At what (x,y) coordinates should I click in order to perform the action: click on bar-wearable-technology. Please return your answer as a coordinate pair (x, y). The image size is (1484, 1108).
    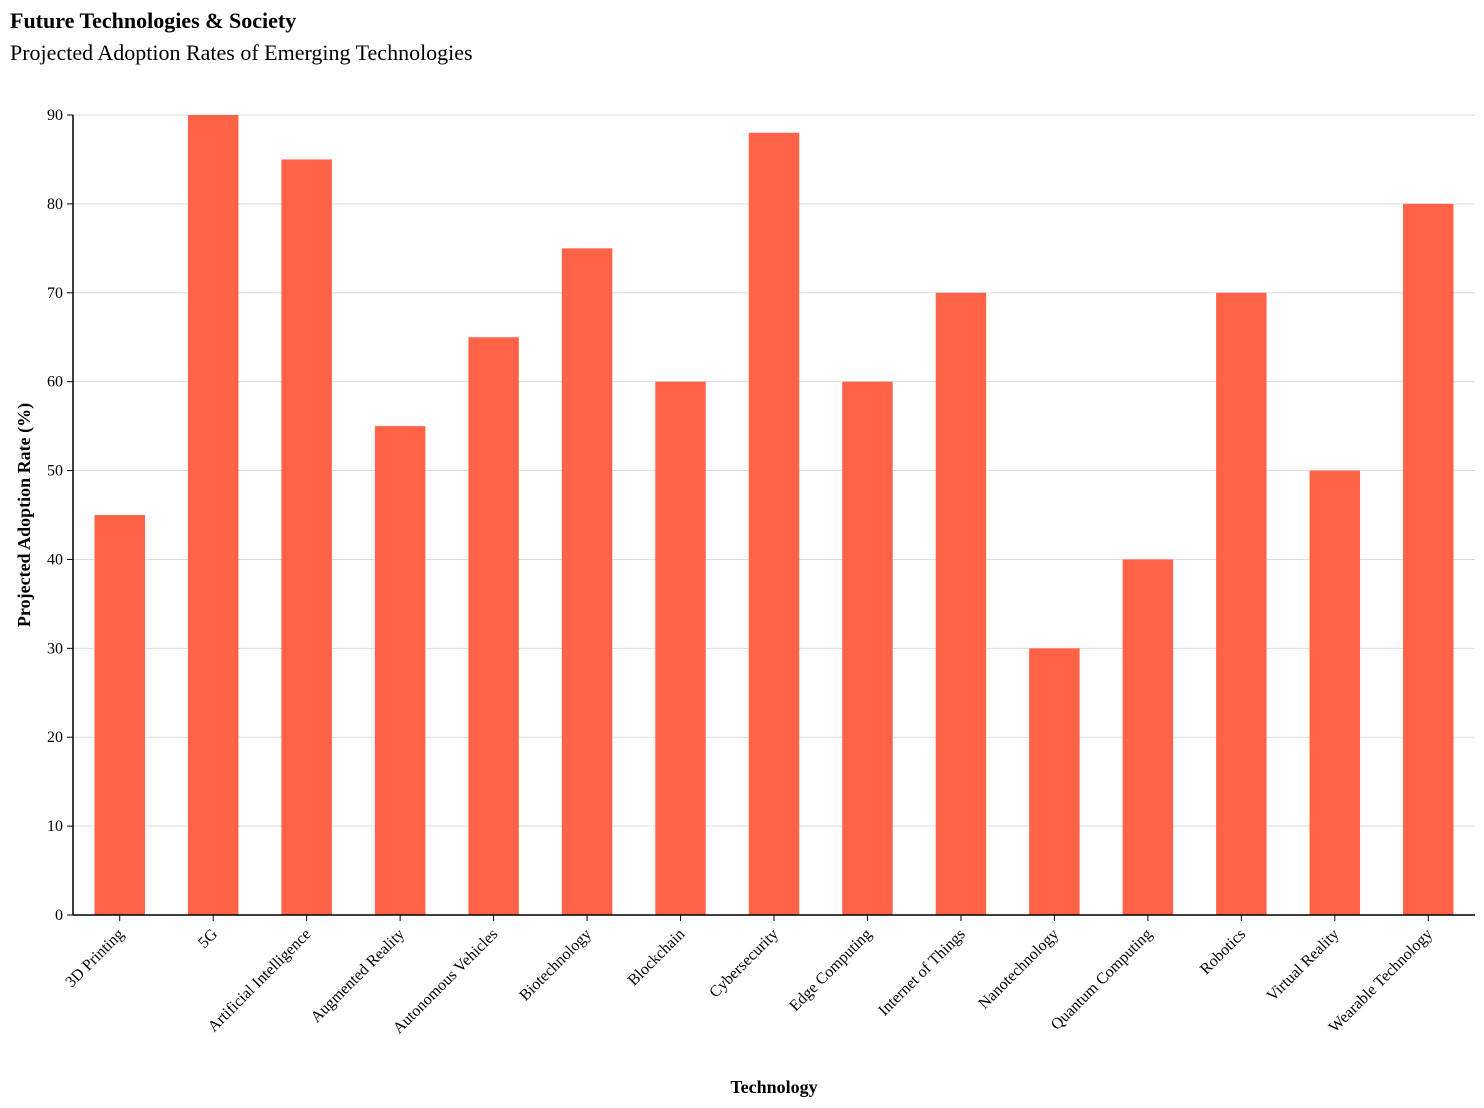
    Looking at the image, I should click on (1428, 559).